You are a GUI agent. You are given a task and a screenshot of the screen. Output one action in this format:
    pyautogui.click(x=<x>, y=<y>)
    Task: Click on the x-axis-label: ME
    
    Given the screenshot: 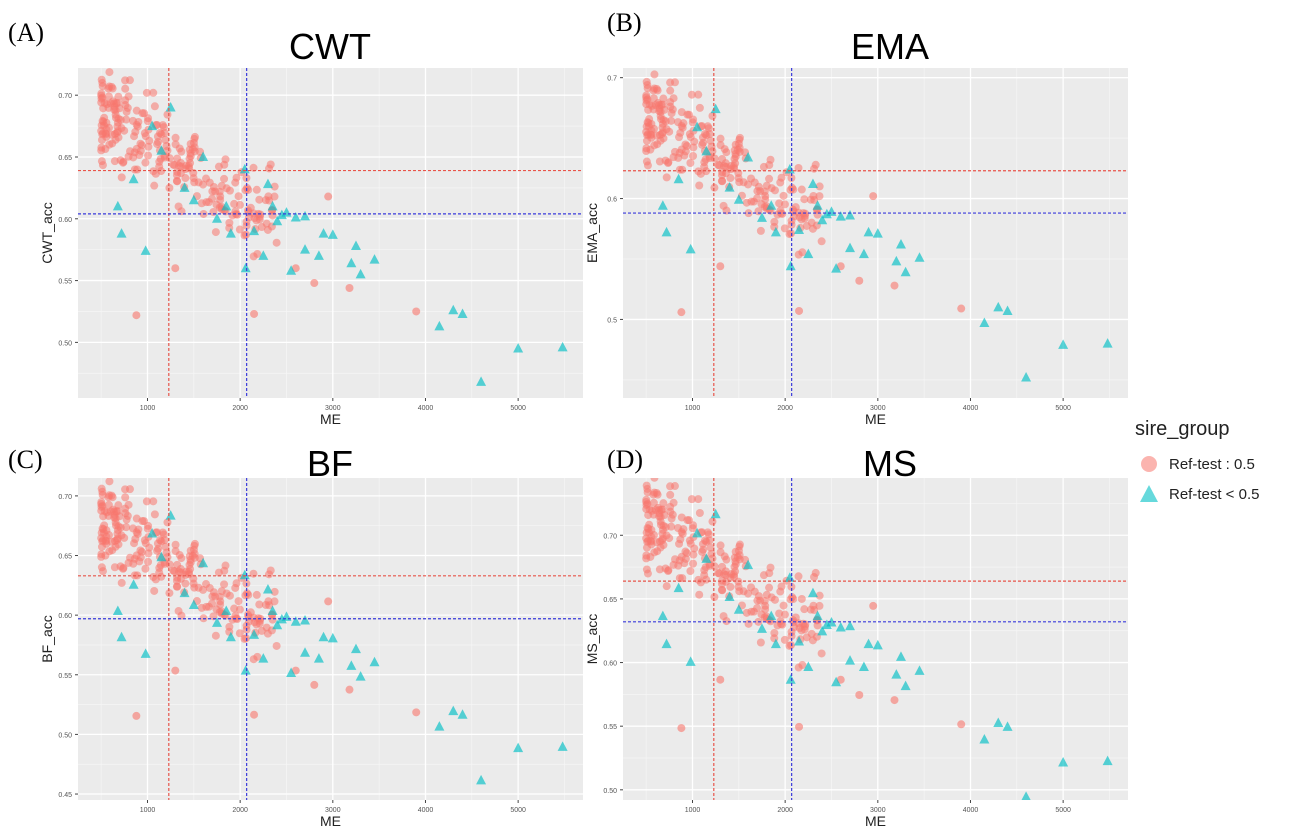 What is the action you would take?
    pyautogui.click(x=330, y=419)
    